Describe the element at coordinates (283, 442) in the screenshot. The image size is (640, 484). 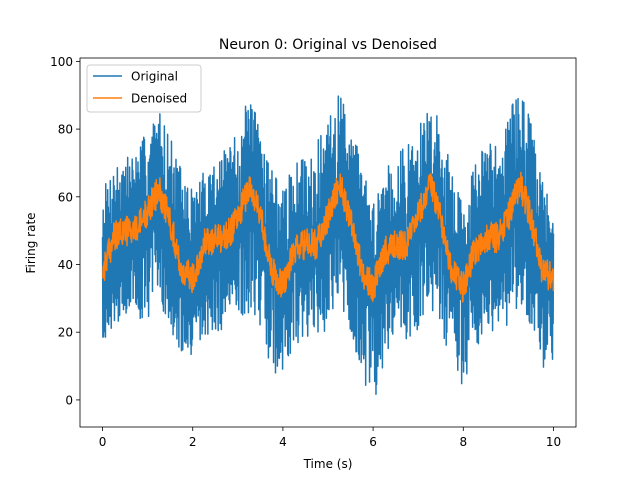
I see `x-tick-label: 4` at that location.